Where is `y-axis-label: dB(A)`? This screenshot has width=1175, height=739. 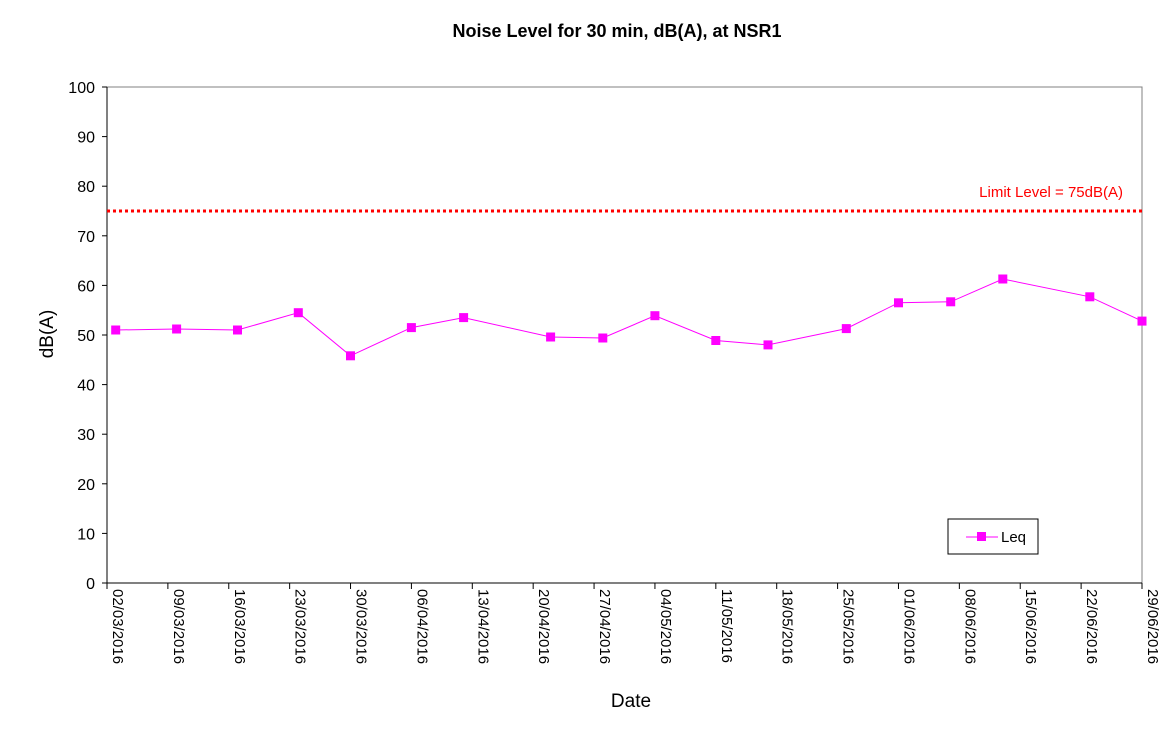
y-axis-label: dB(A) is located at coordinates (47, 334).